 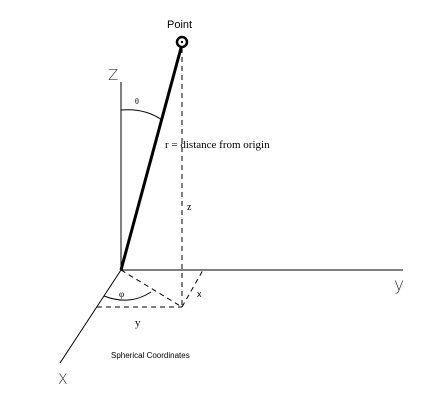 What do you see at coordinates (127, 296) in the screenshot?
I see `phi-arc` at bounding box center [127, 296].